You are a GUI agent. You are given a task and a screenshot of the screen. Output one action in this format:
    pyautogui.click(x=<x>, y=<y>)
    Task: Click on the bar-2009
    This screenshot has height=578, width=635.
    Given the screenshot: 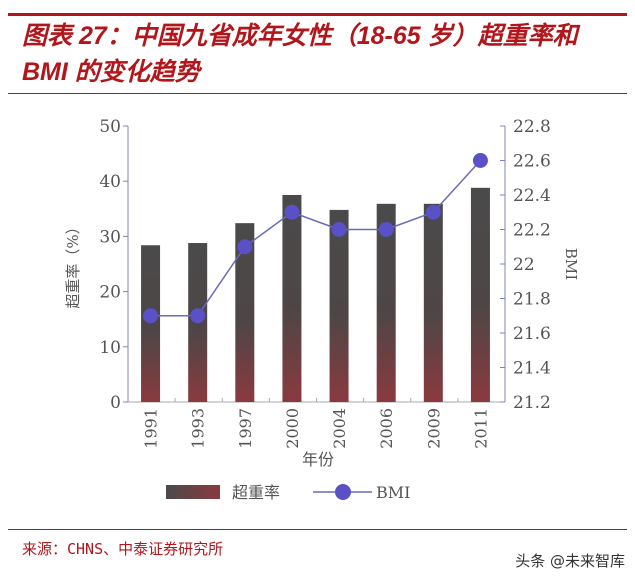 What is the action you would take?
    pyautogui.click(x=433, y=302)
    